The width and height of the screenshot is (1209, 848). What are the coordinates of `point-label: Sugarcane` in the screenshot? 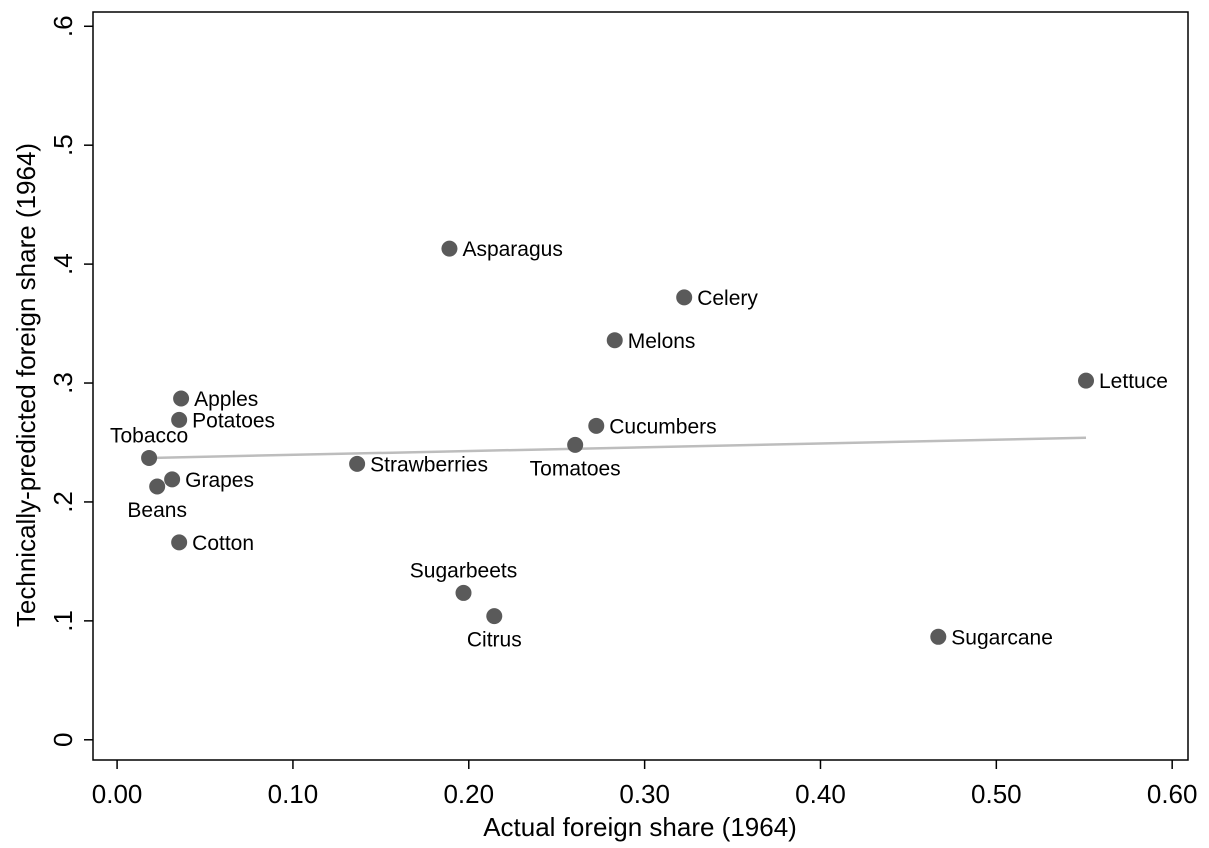 It's located at (1002, 637).